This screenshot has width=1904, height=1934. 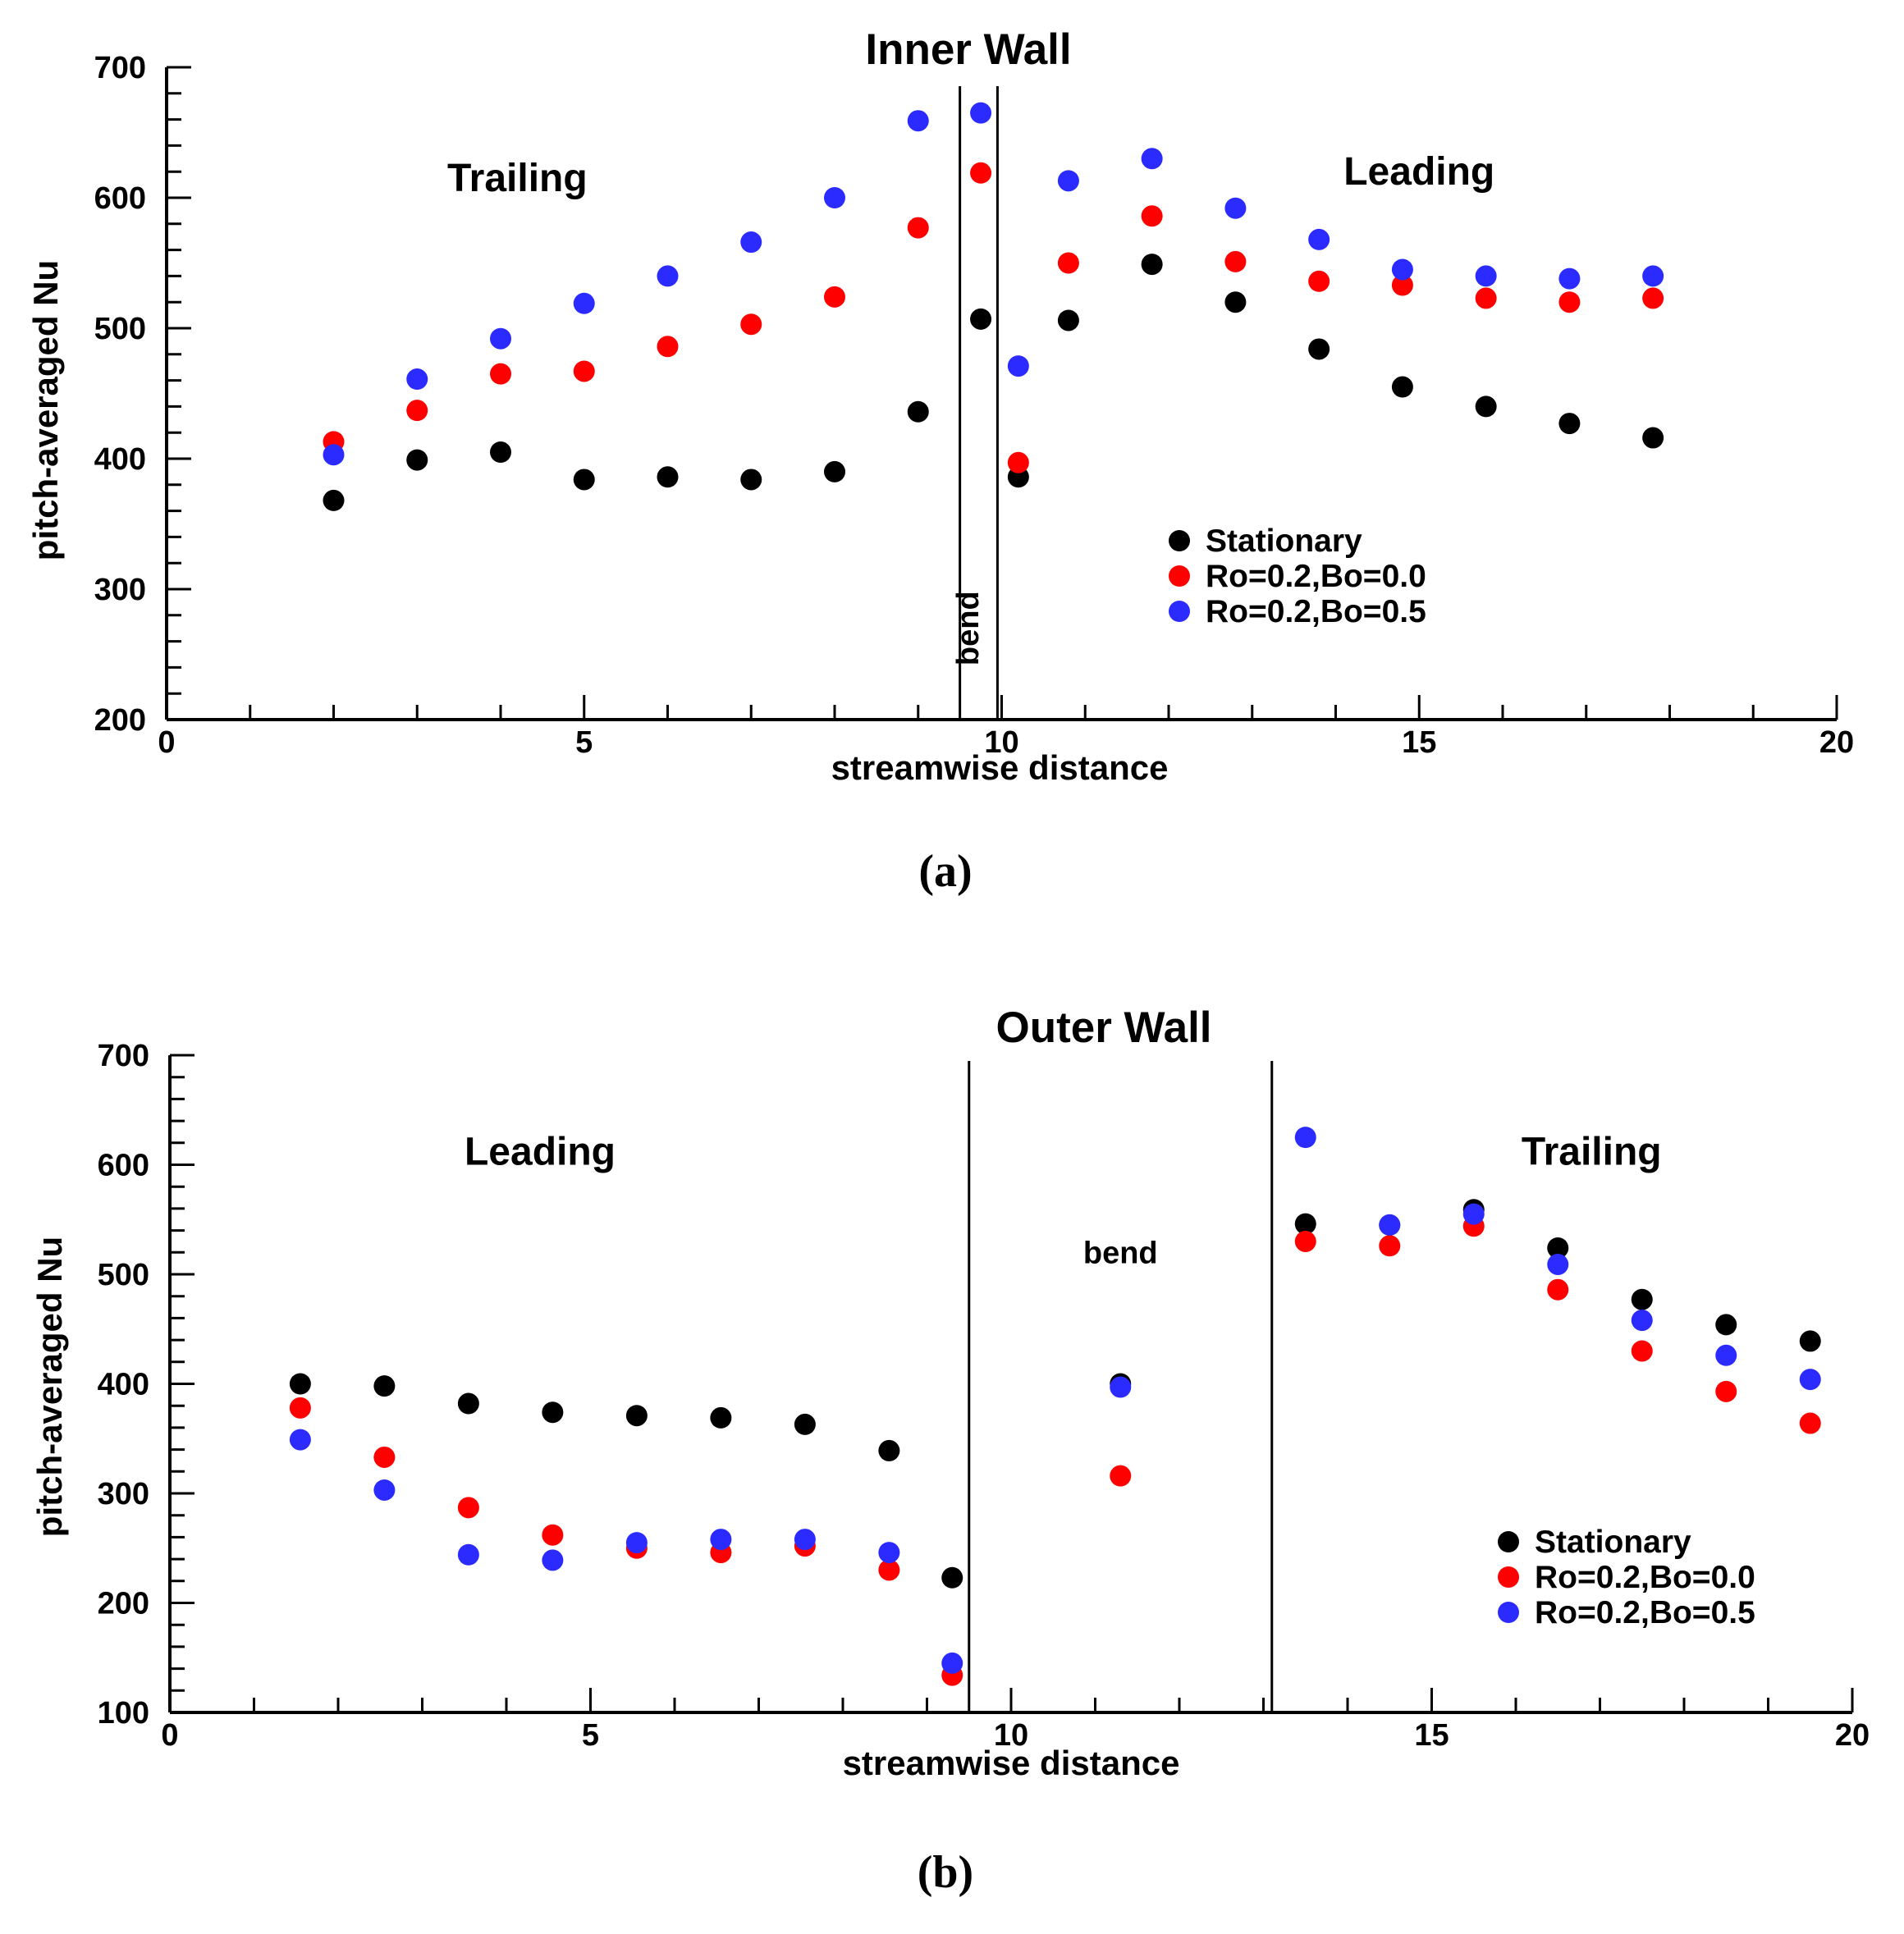 What do you see at coordinates (945, 1873) in the screenshot?
I see `figure-caption: (b)` at bounding box center [945, 1873].